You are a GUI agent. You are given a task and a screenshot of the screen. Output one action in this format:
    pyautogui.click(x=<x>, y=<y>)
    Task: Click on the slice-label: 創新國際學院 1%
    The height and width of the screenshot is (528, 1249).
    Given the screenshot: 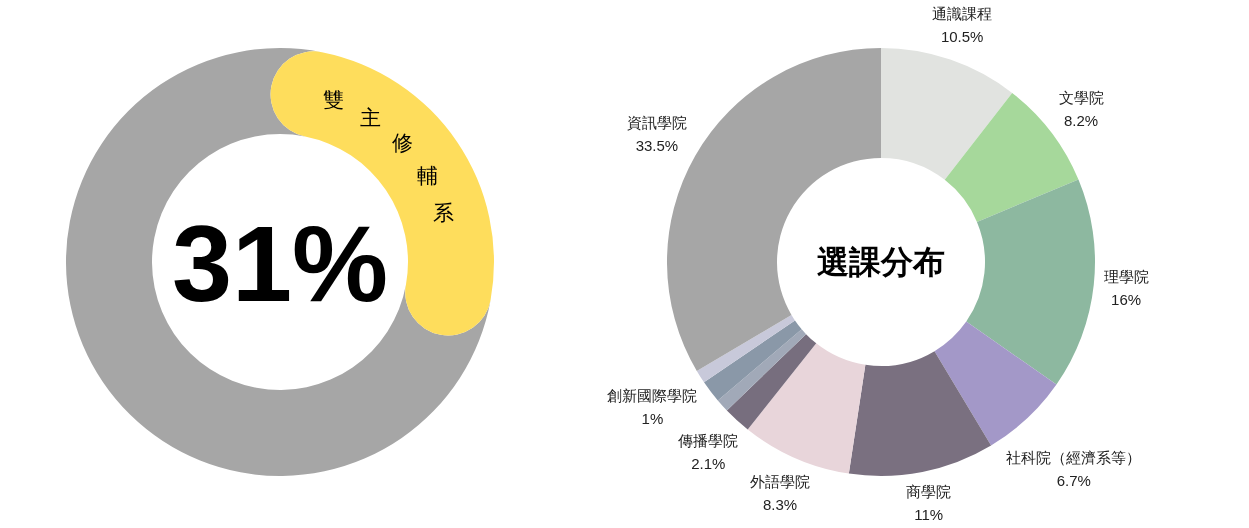 What is the action you would take?
    pyautogui.click(x=652, y=407)
    